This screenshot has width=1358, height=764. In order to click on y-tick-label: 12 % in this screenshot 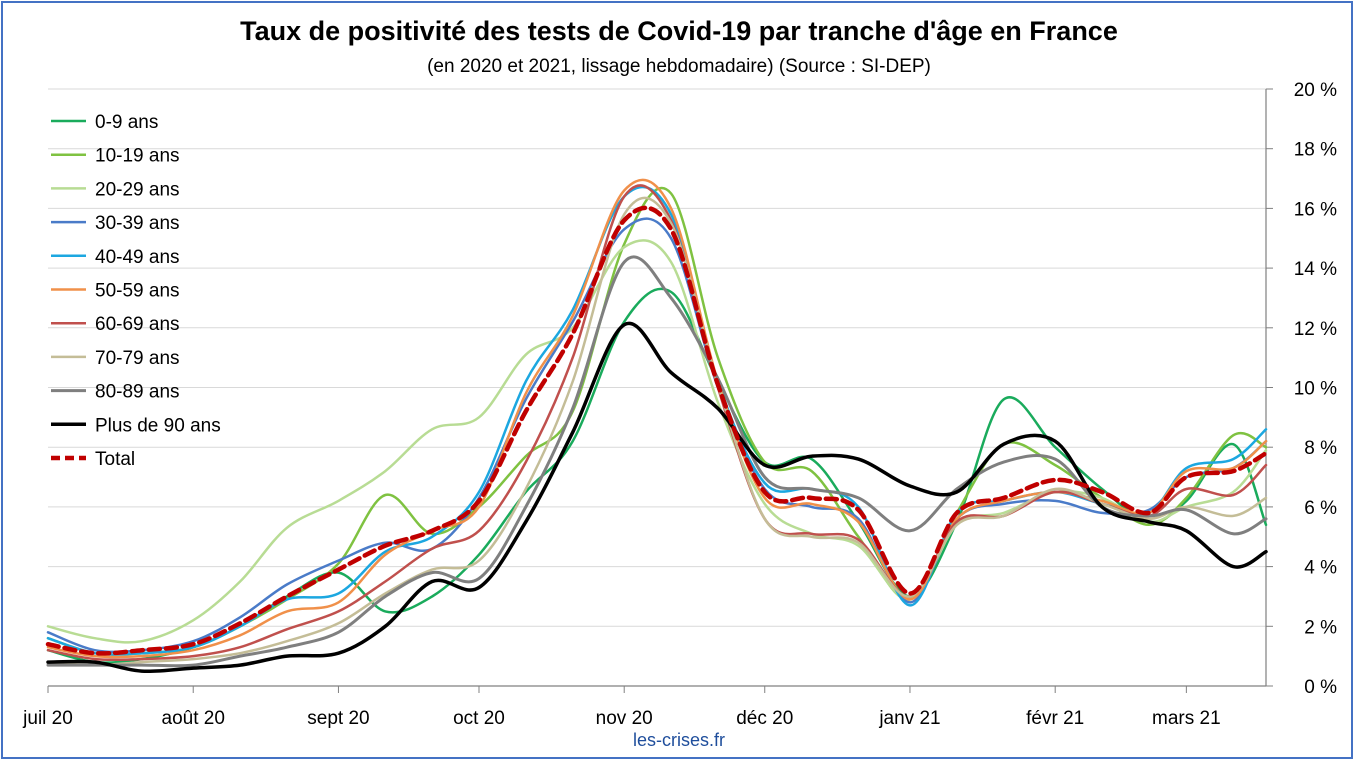, I will do `click(1315, 329)`.